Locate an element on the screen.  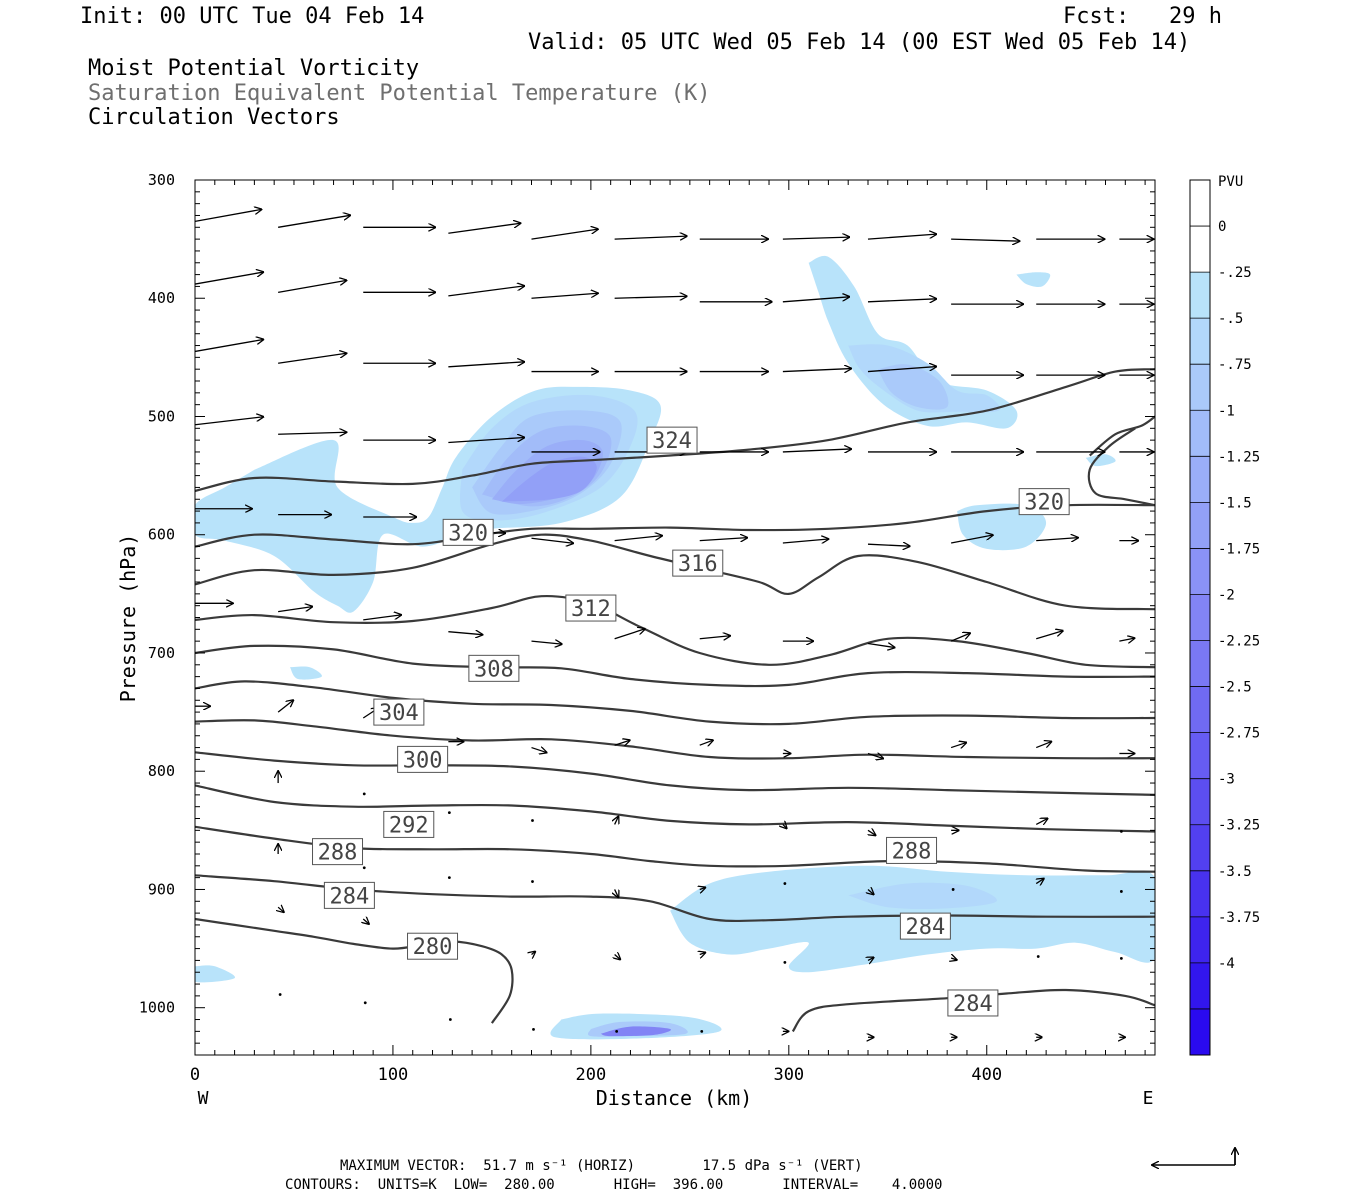
colorbar-label: -2 is located at coordinates (1226, 595).